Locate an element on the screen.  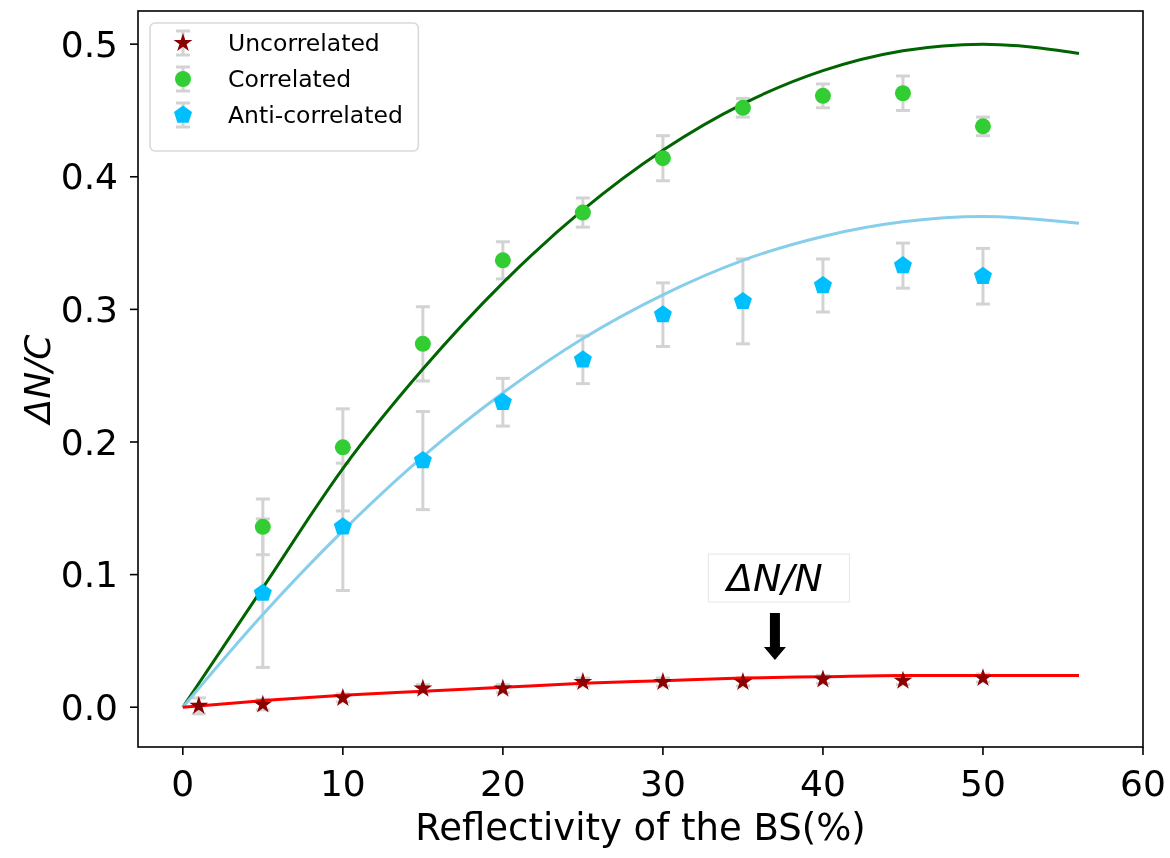
y-tick-label: 0.1 is located at coordinates (89, 575).